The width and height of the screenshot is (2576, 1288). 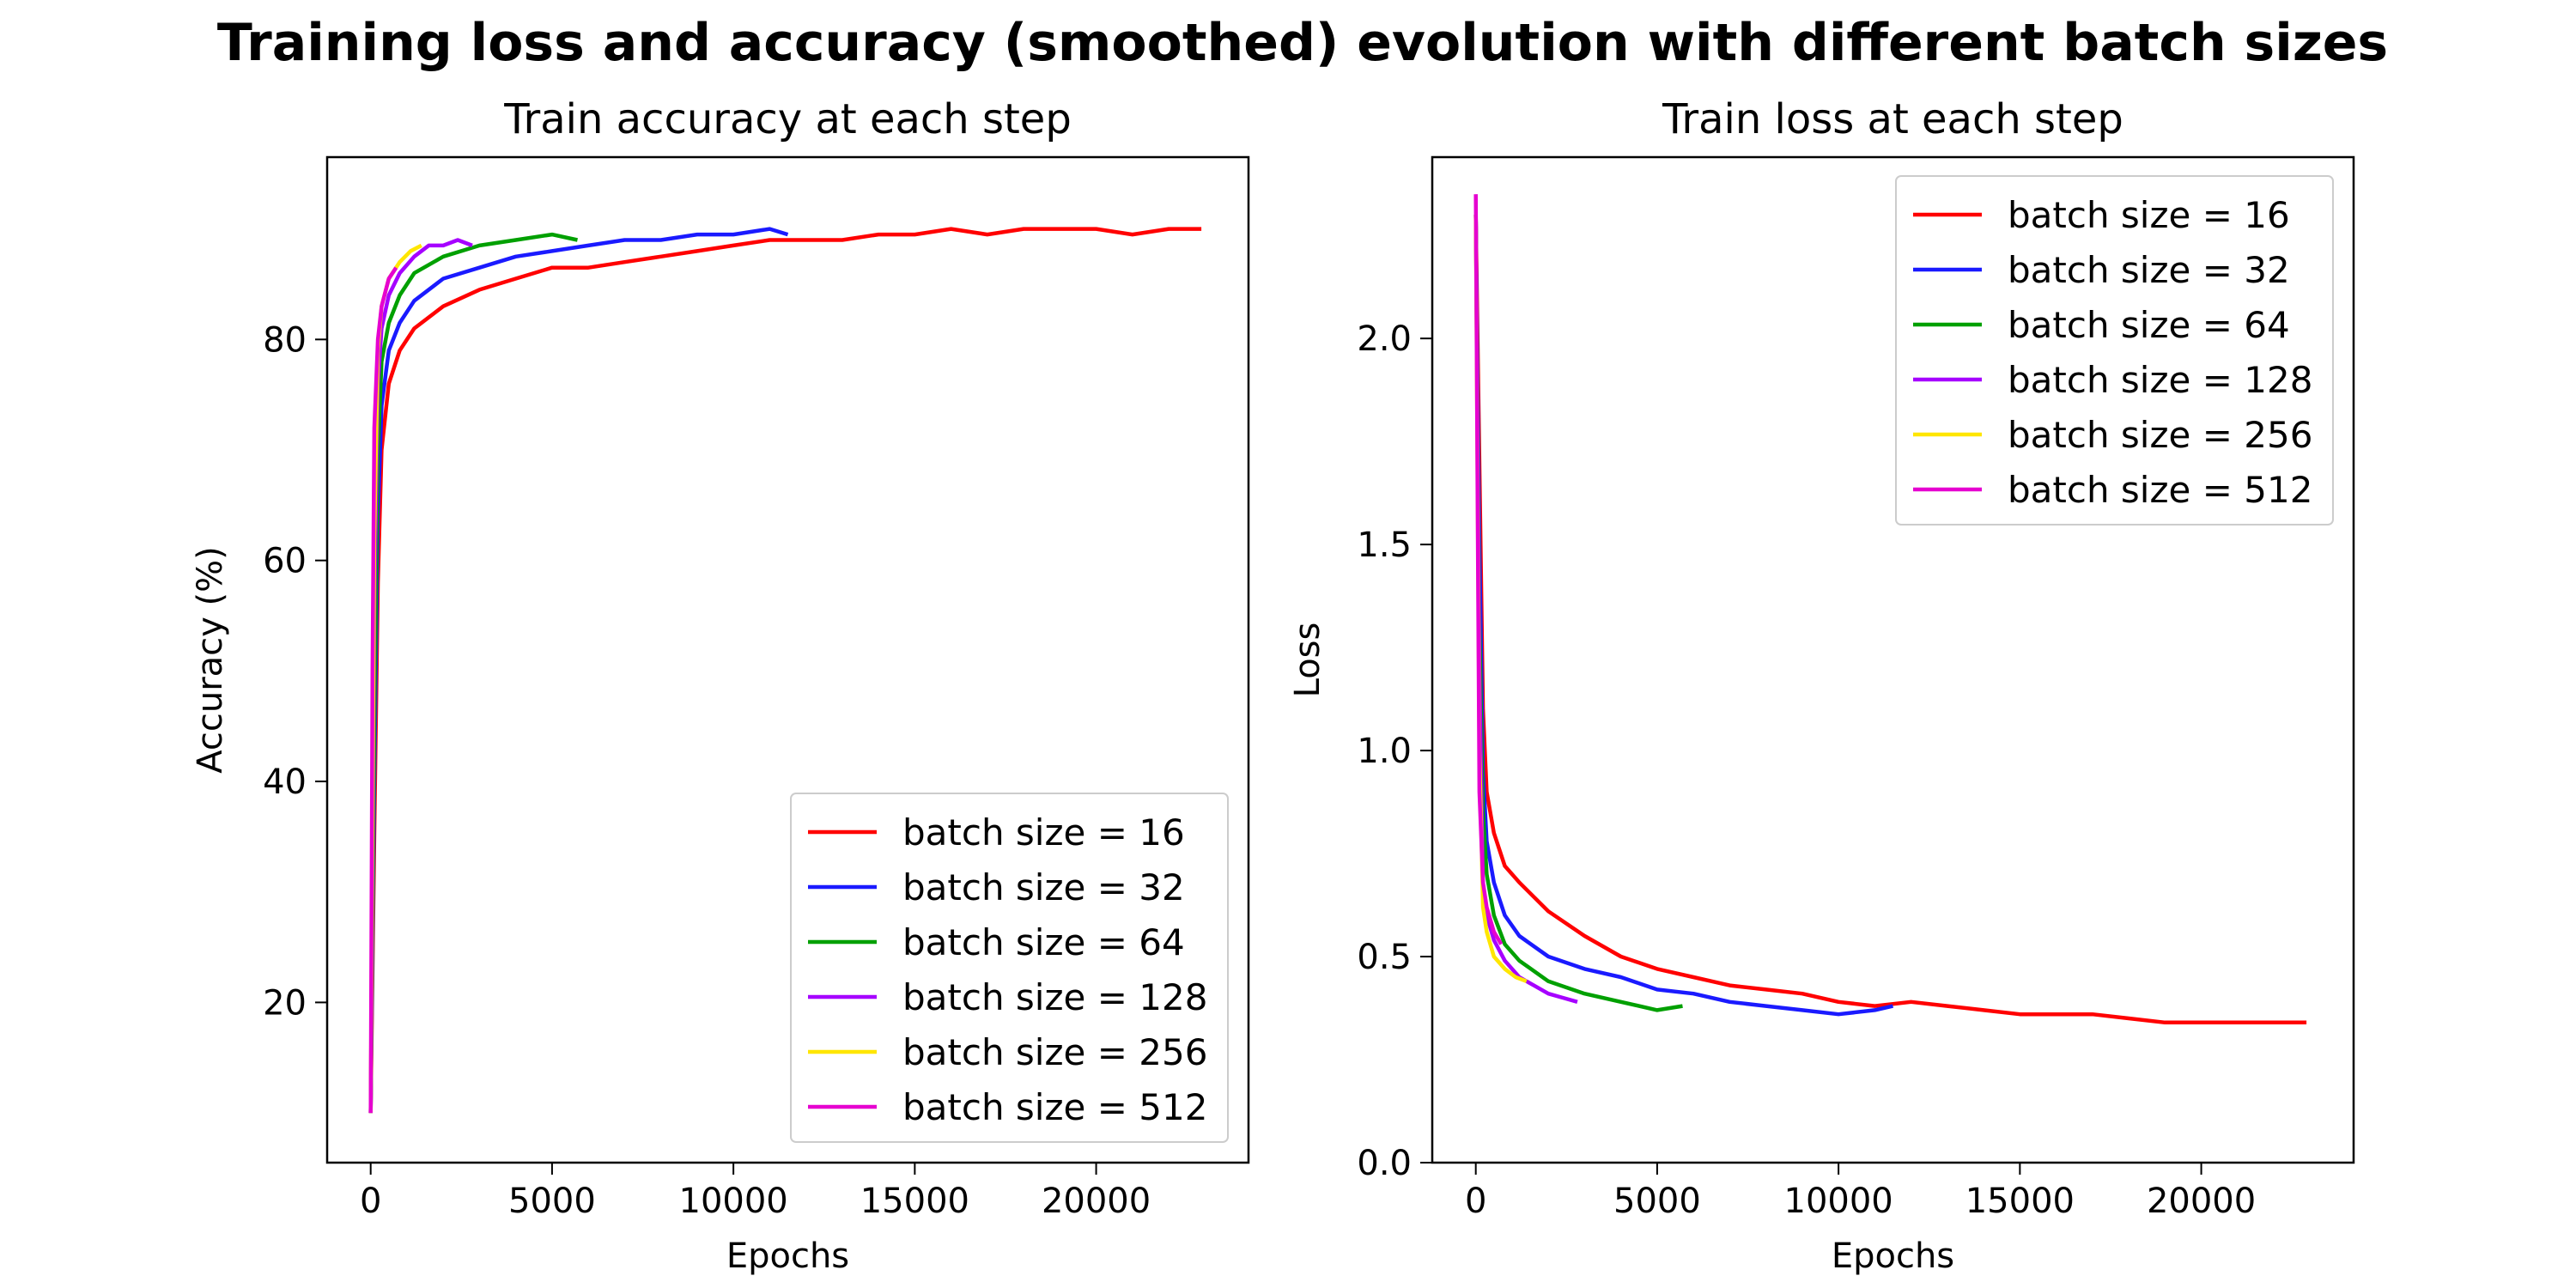 I want to click on chart-title: Train accuracy at each step, so click(x=788, y=119).